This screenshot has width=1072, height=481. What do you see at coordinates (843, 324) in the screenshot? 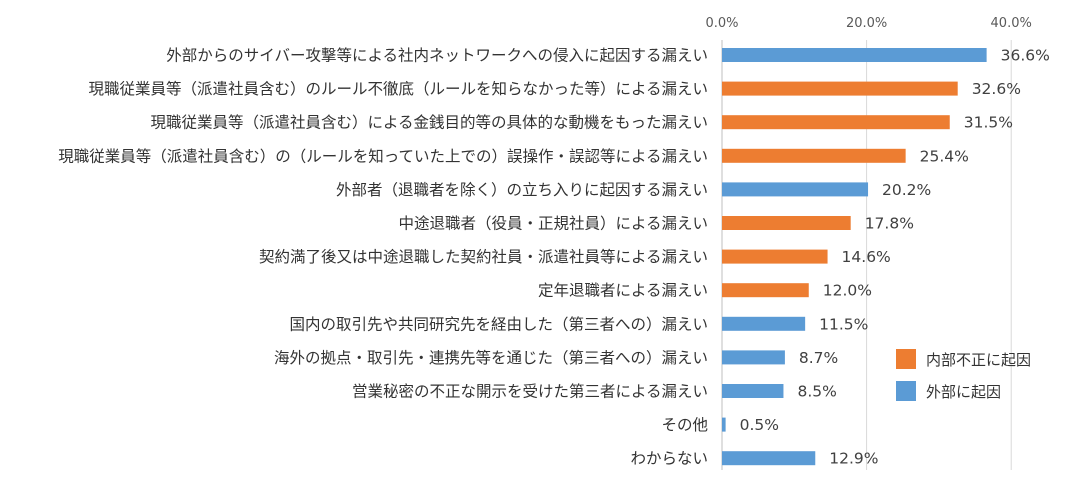
I see `data-label: 11.5%` at bounding box center [843, 324].